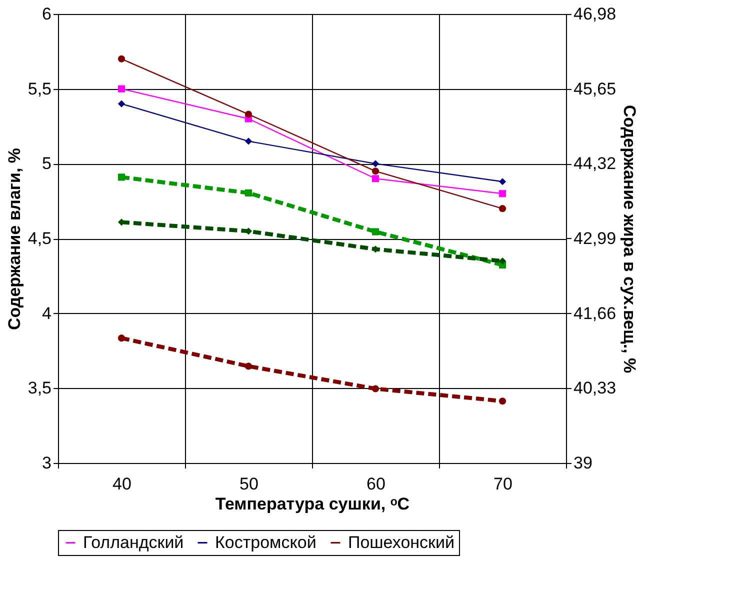  I want to click on y-tick-label: 3, so click(47, 463).